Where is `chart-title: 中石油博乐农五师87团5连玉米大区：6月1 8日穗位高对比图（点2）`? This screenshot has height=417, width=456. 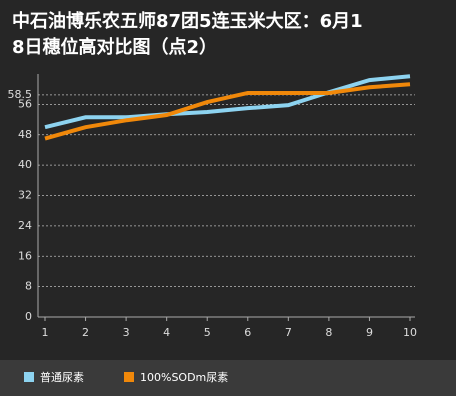 chart-title: 中石油博乐农五师87团5连玉米大区：6月1 8日穗位高对比图（点2） is located at coordinates (187, 34).